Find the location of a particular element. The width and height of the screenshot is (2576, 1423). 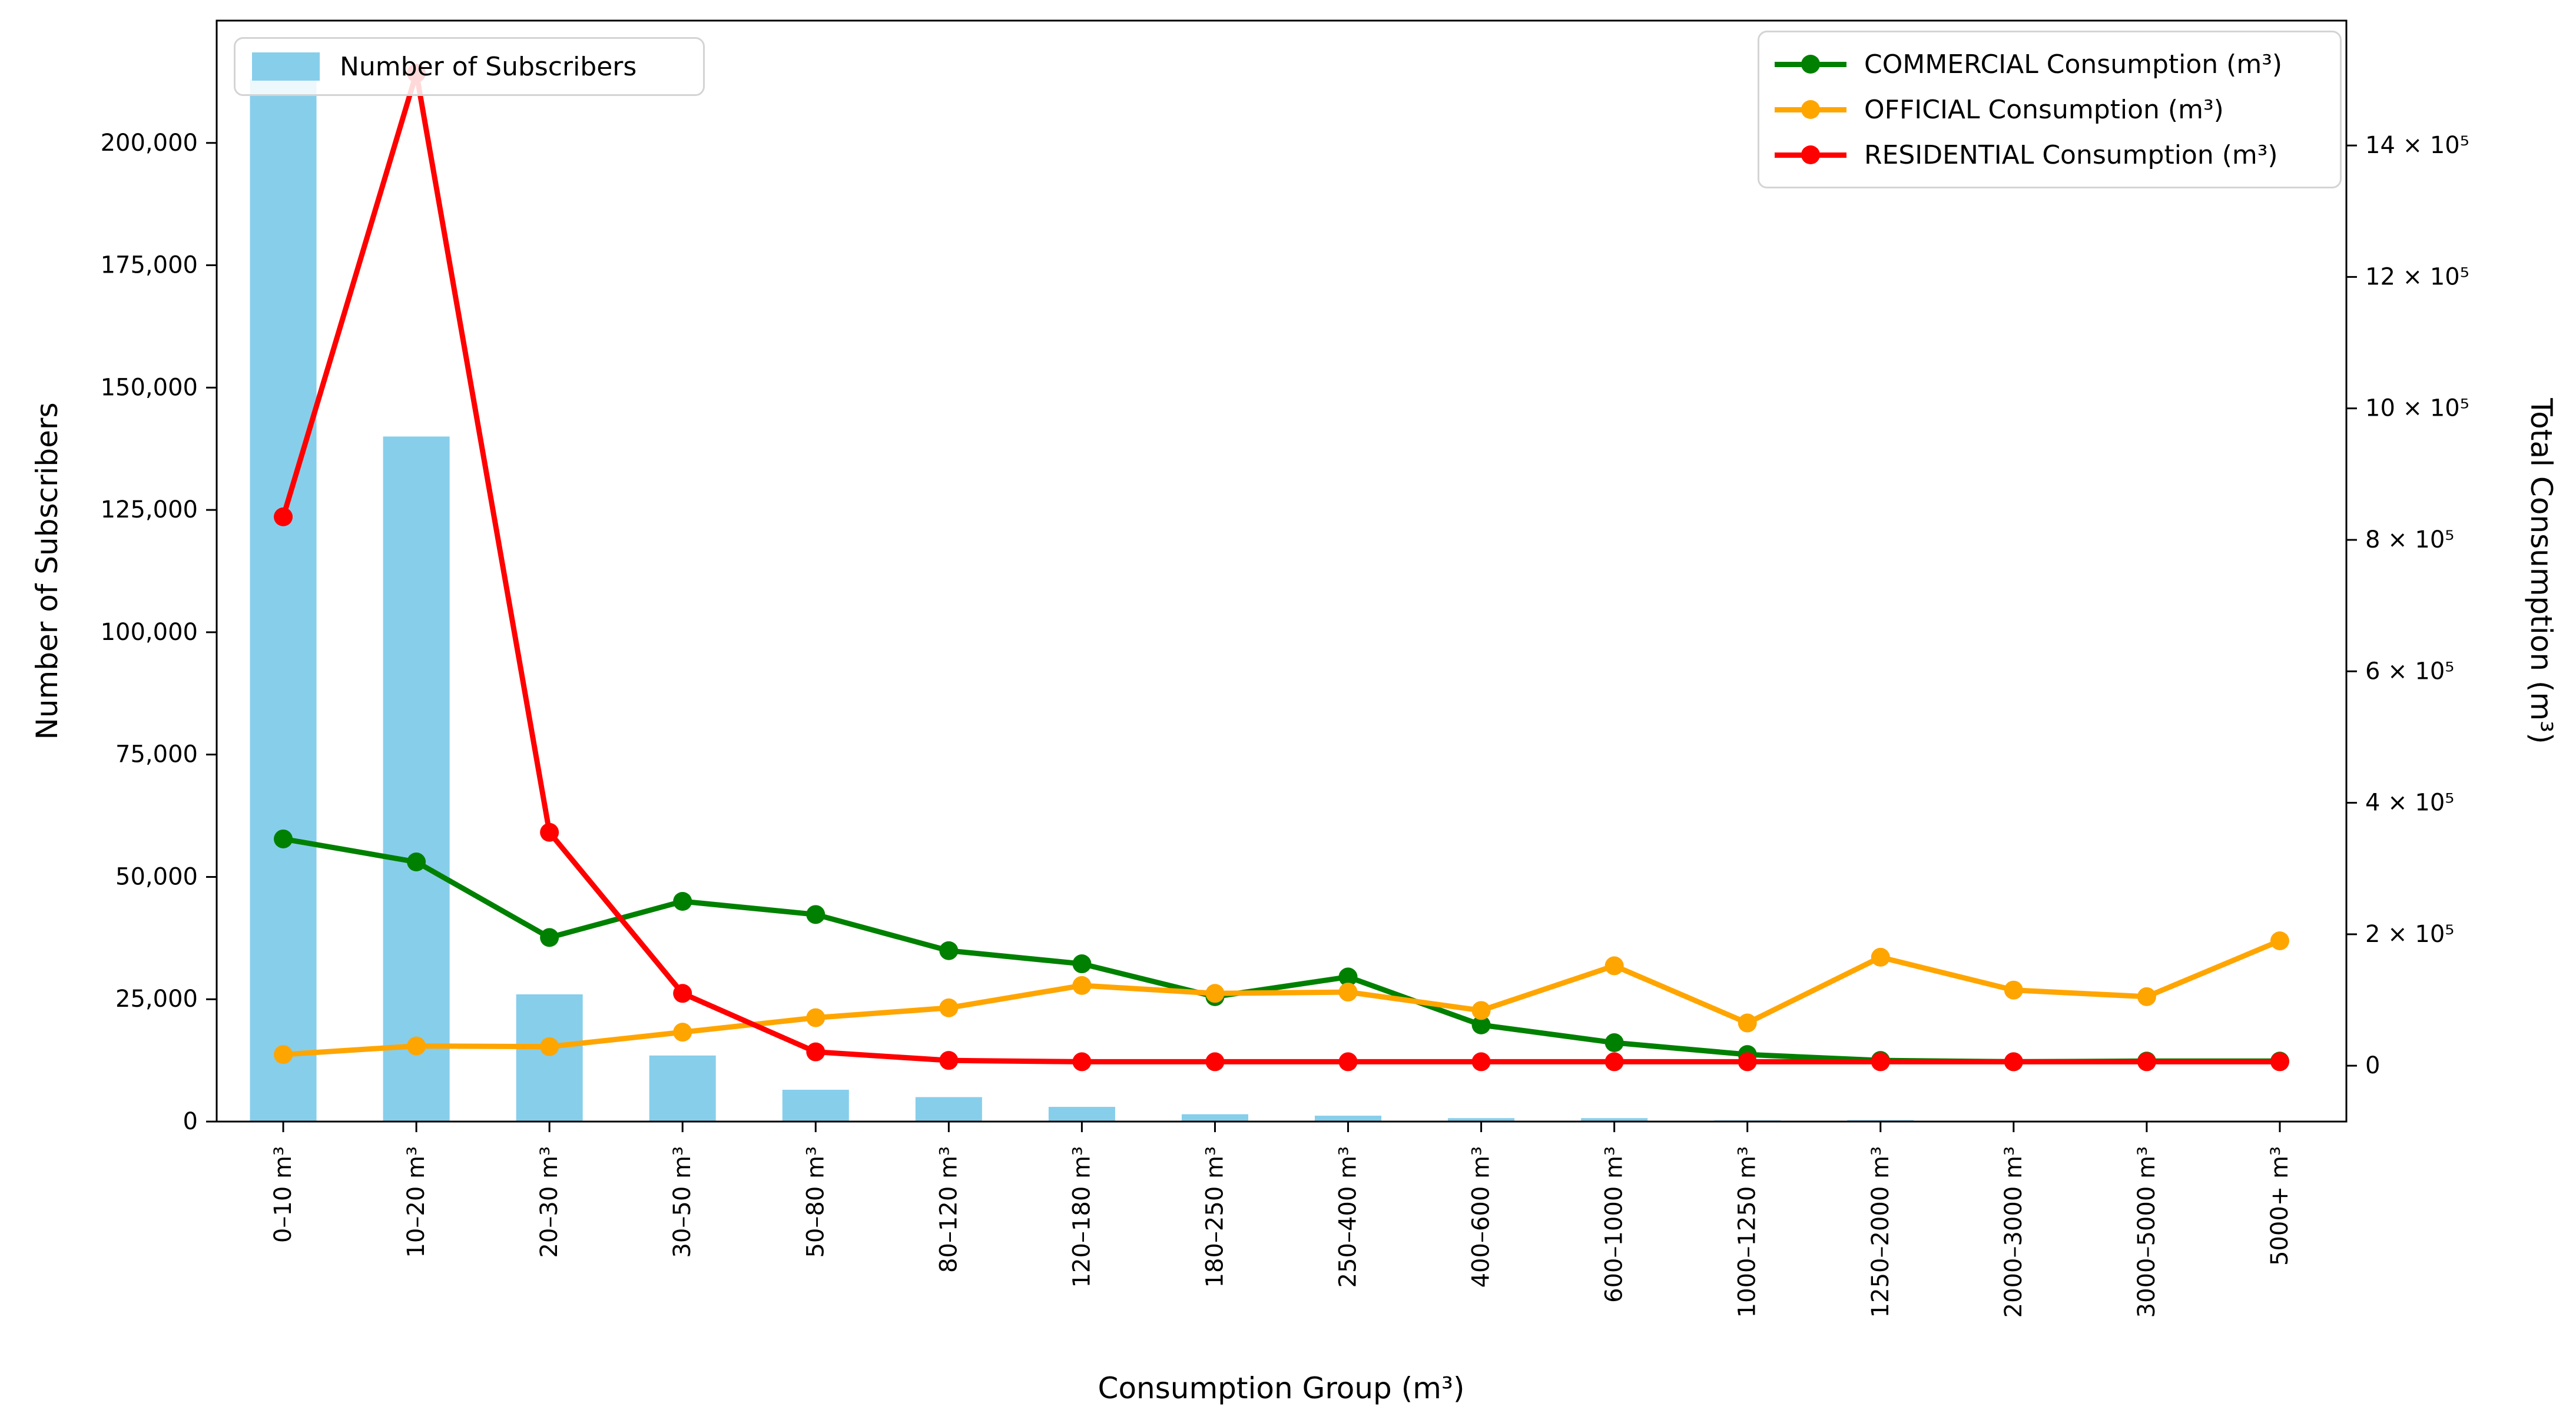

official-line-marker-icon is located at coordinates (1810, 109).